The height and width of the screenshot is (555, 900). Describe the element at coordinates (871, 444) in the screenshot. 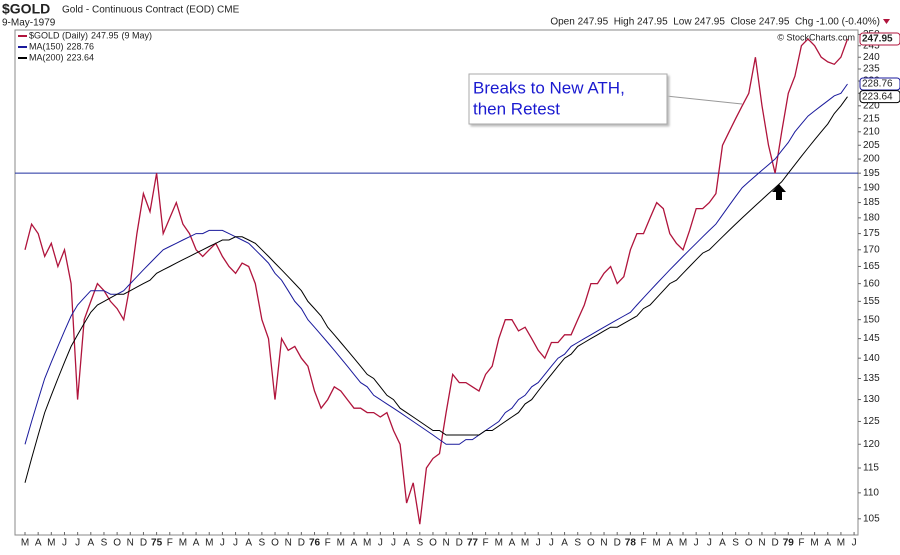

I see `y-tick-label: 120` at that location.